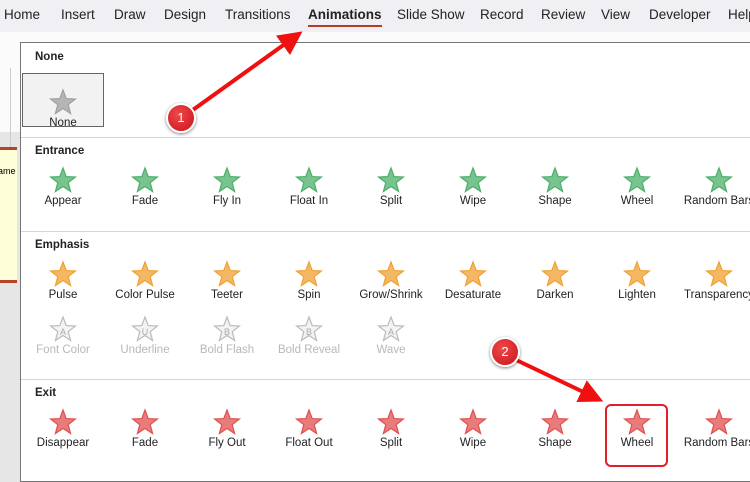  Describe the element at coordinates (8, 215) in the screenshot. I see `slide-thumbnail: ame` at that location.